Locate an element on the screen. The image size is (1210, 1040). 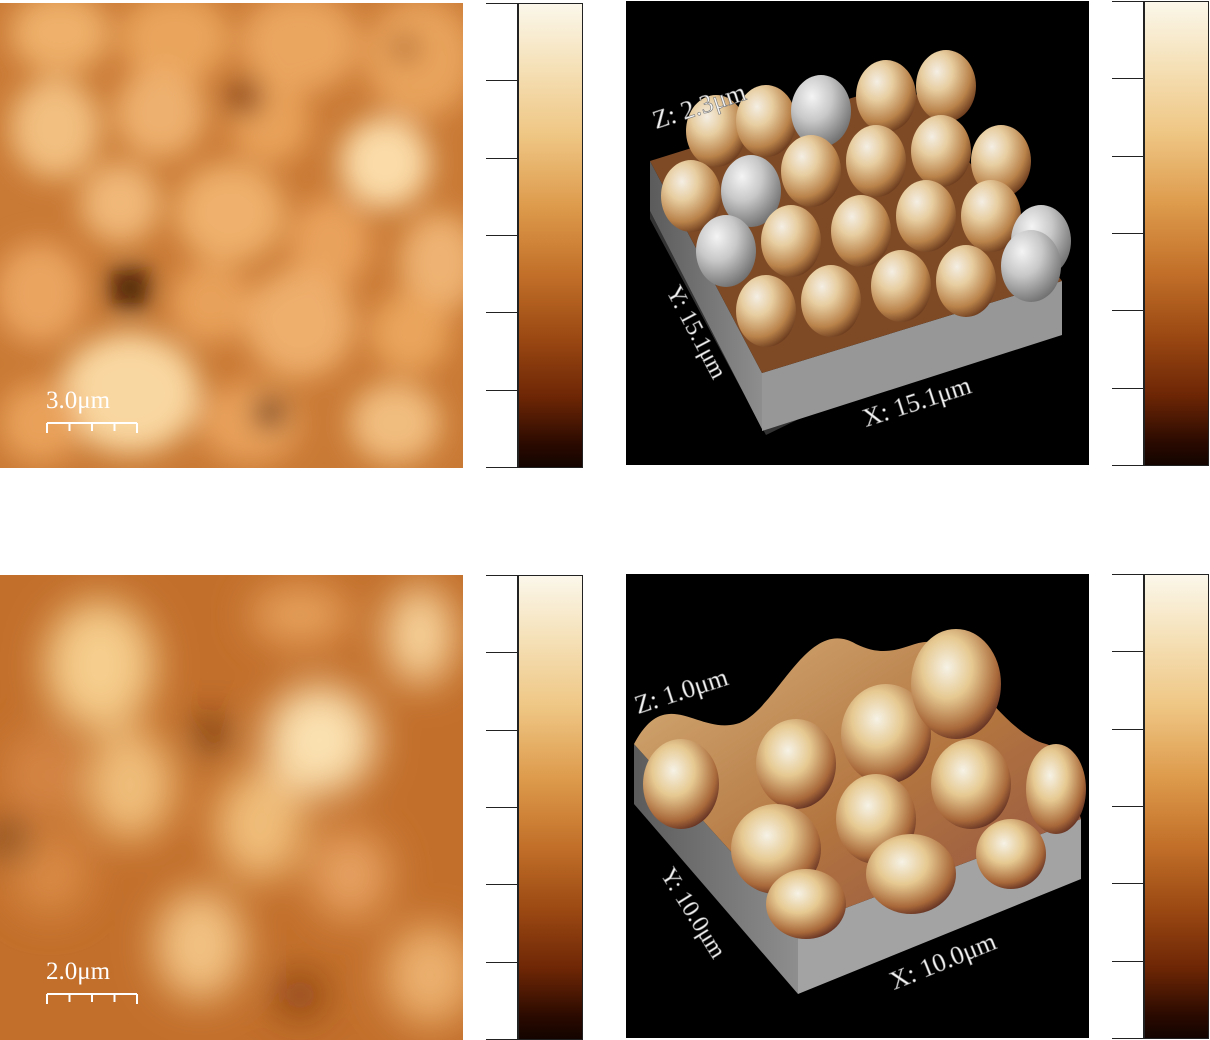
z-axis-label: Z: 1.0μm is located at coordinates (681, 690).